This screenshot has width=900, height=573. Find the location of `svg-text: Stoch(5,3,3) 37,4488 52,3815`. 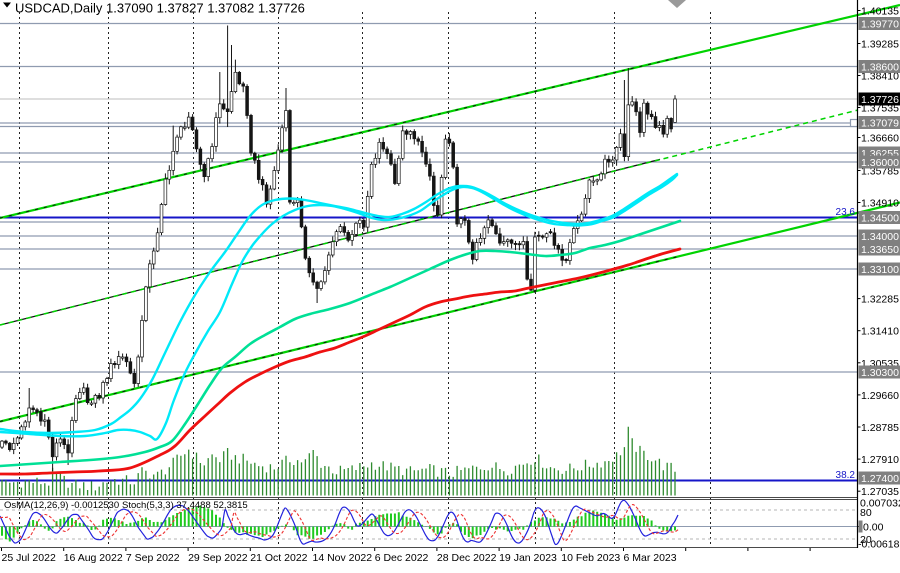

svg-text: Stoch(5,3,3) 37,4488 52,3815 is located at coordinates (185, 505).